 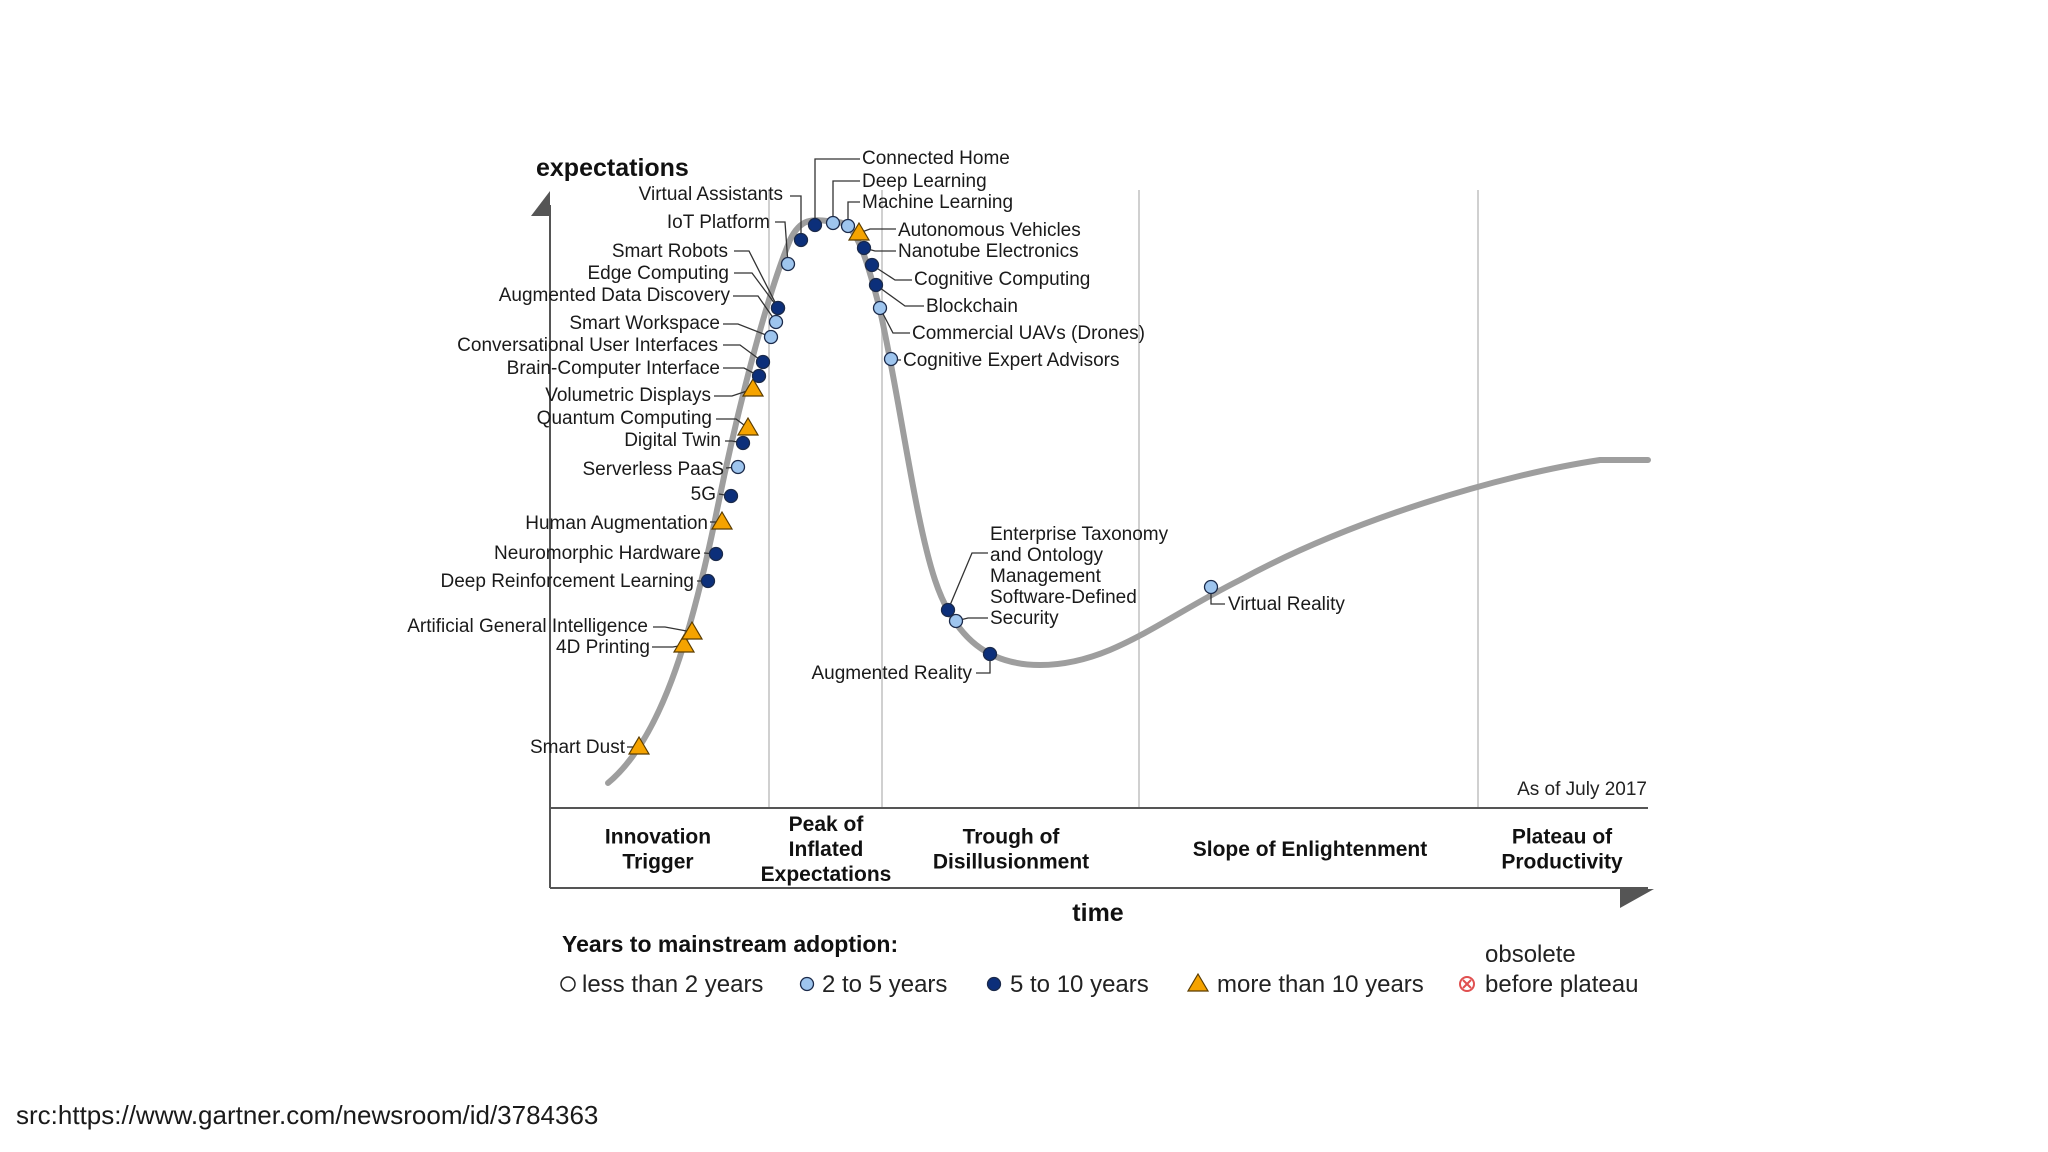 I want to click on as-of-date: As of July 2017, so click(x=1582, y=789).